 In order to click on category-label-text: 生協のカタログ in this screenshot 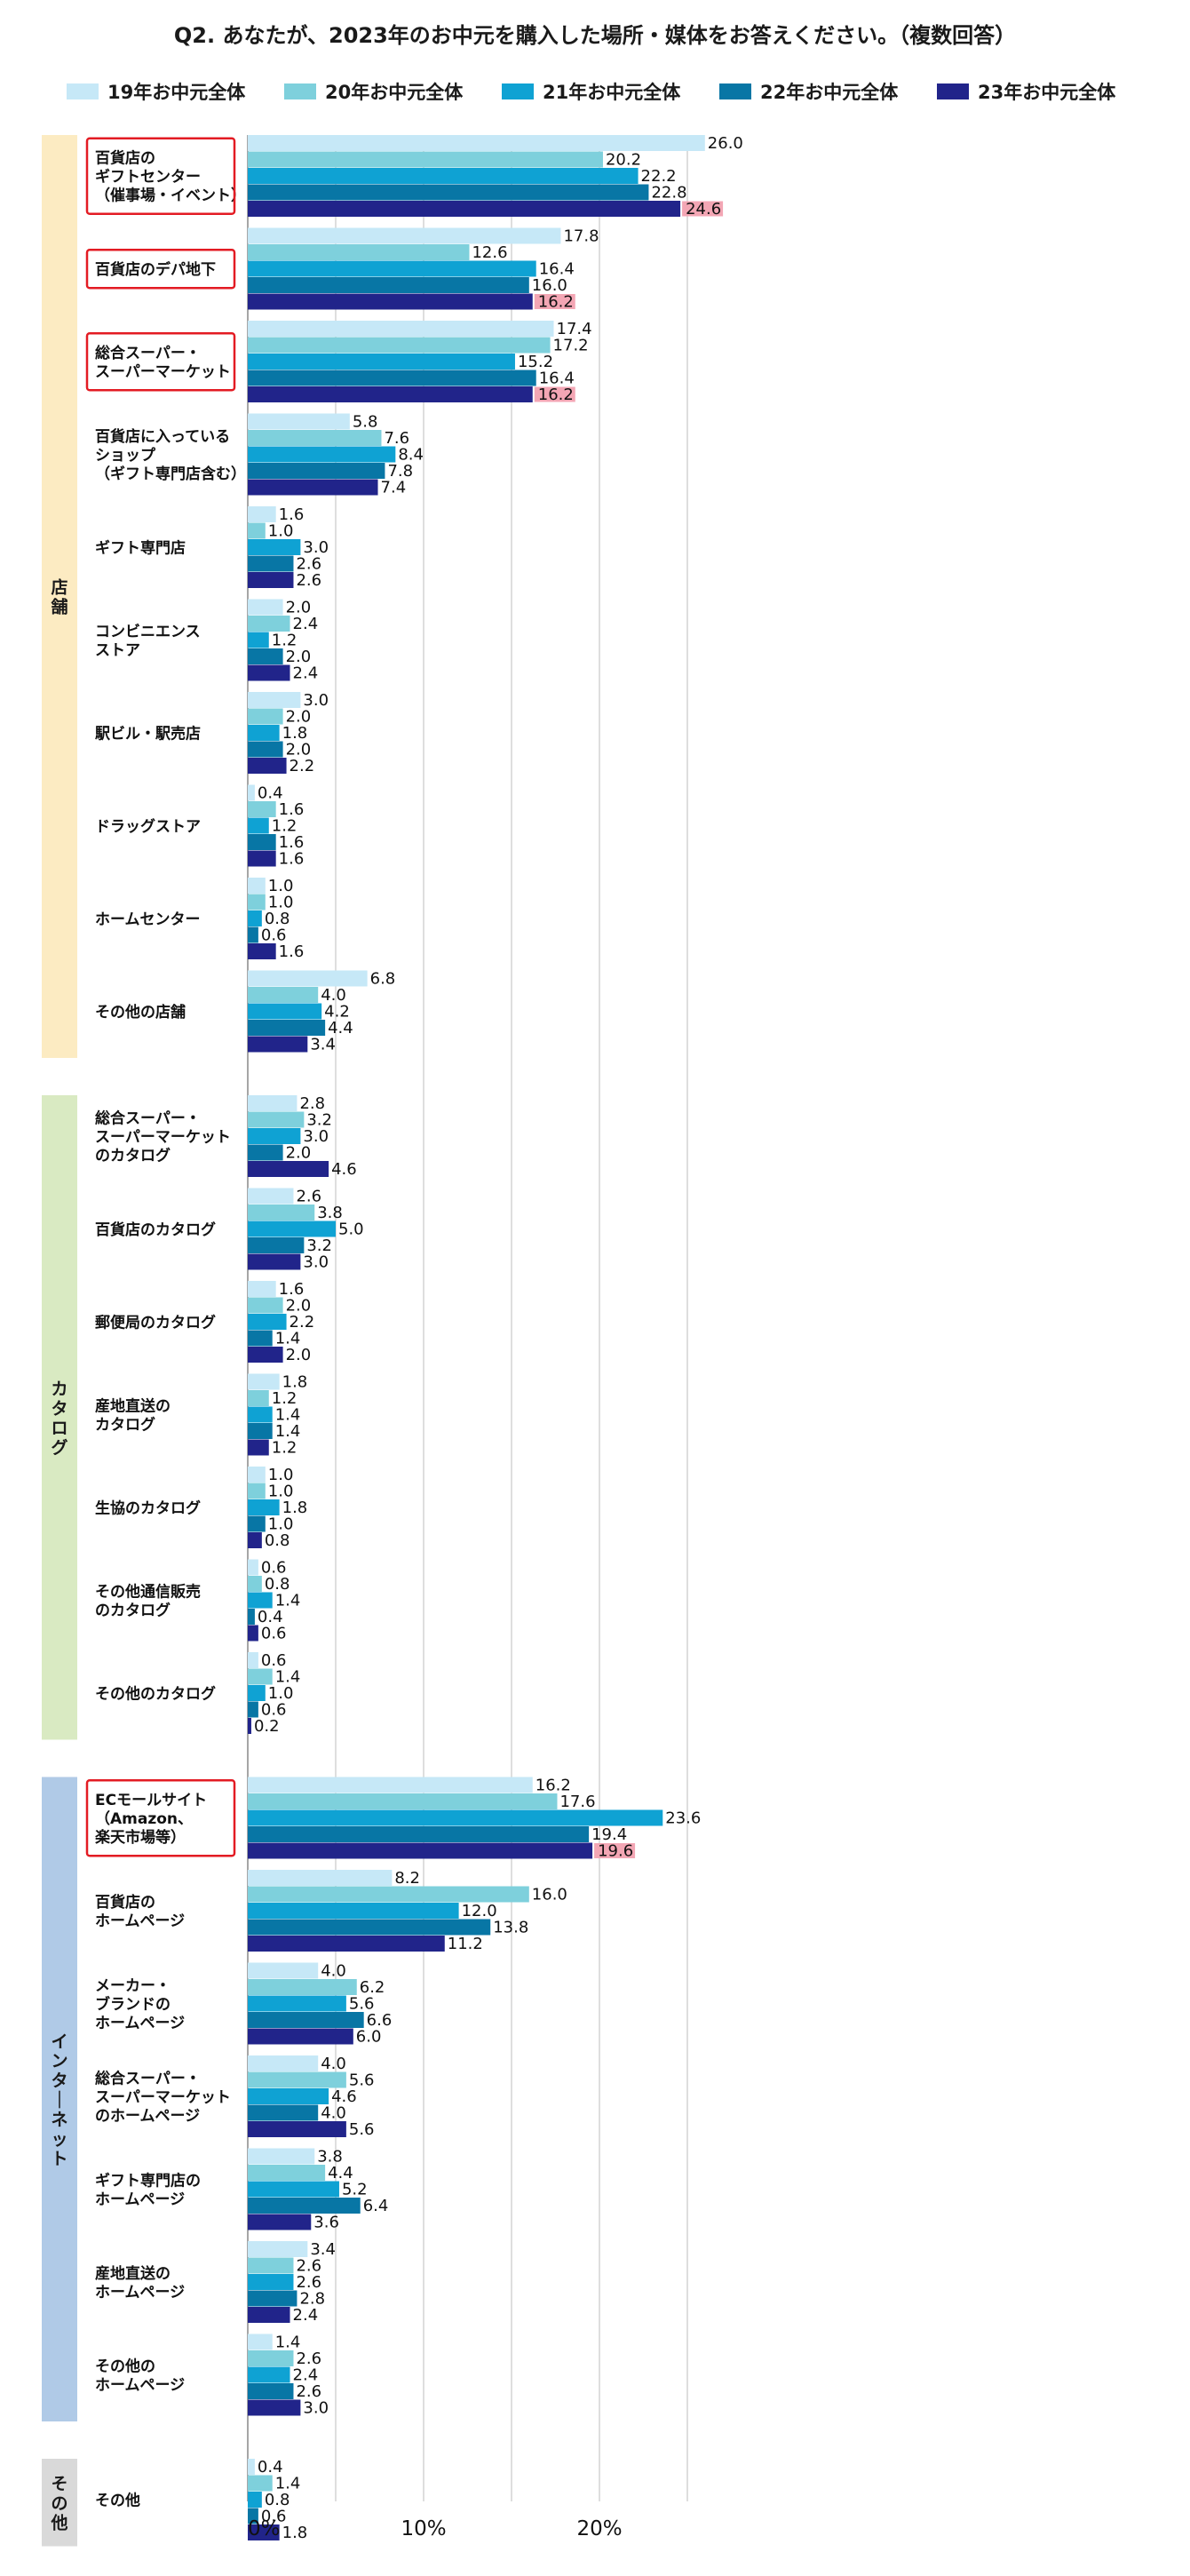, I will do `click(148, 1508)`.